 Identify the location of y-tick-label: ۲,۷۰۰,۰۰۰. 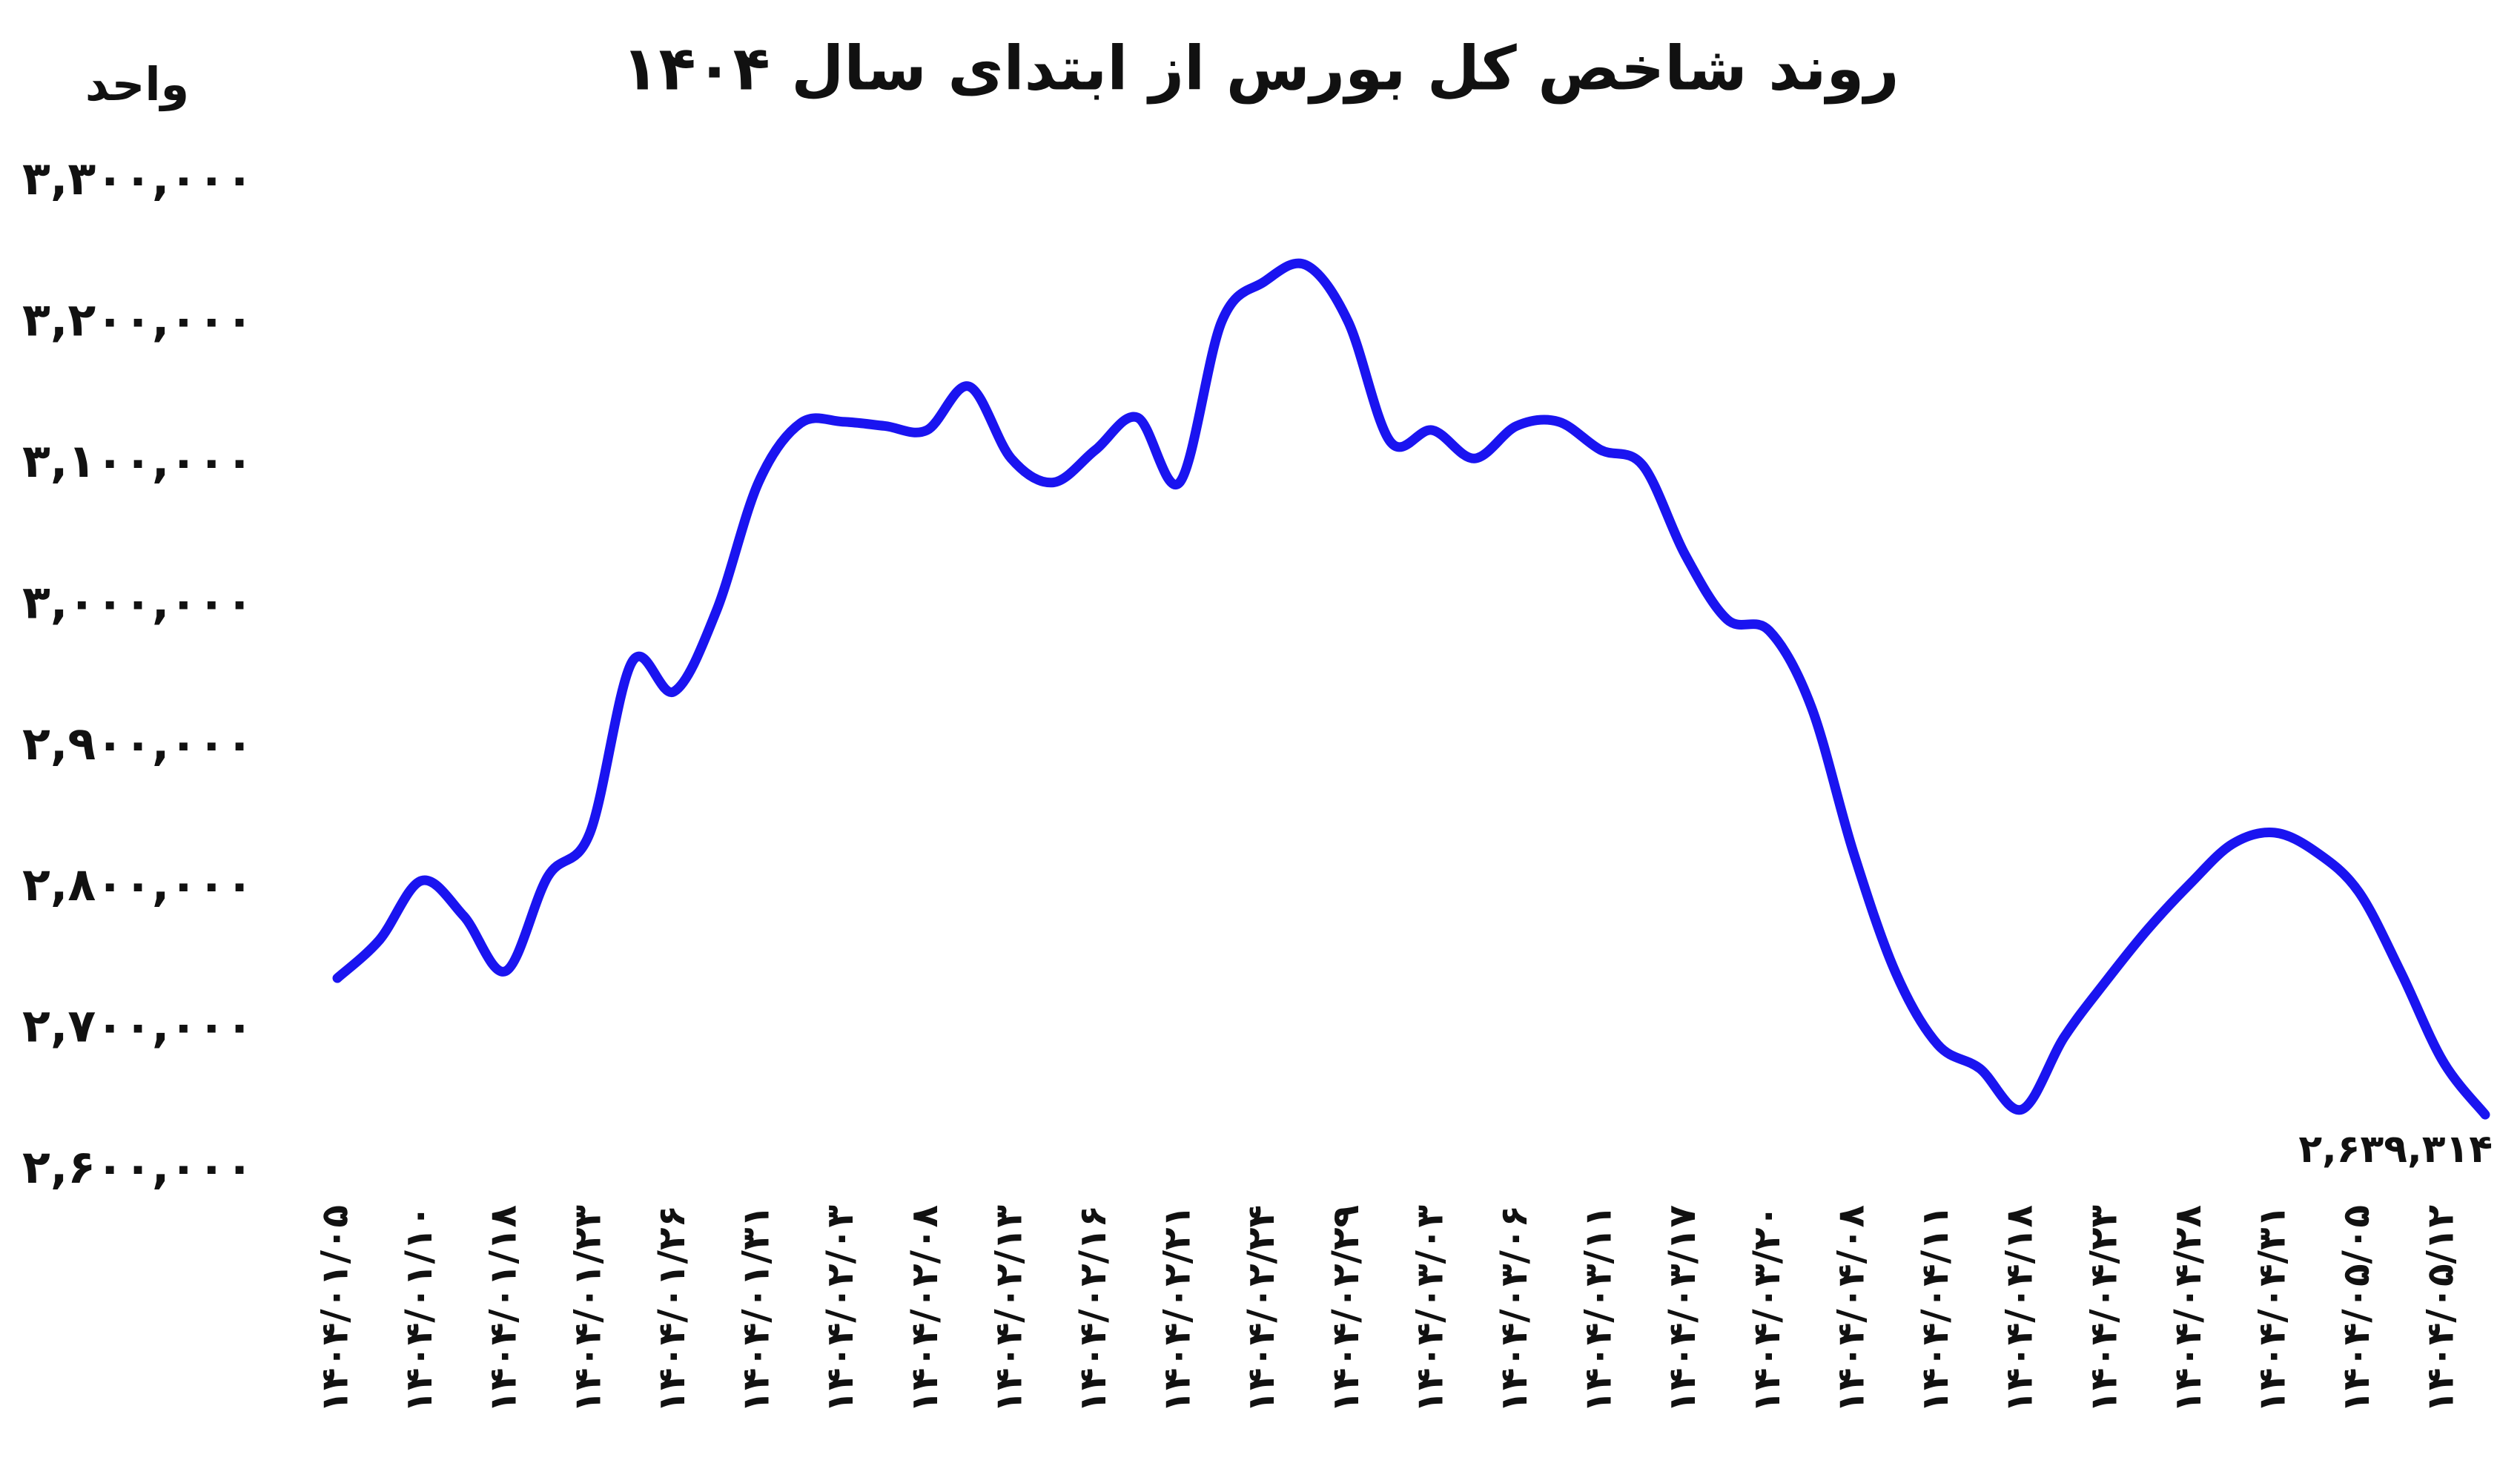
(138, 1026).